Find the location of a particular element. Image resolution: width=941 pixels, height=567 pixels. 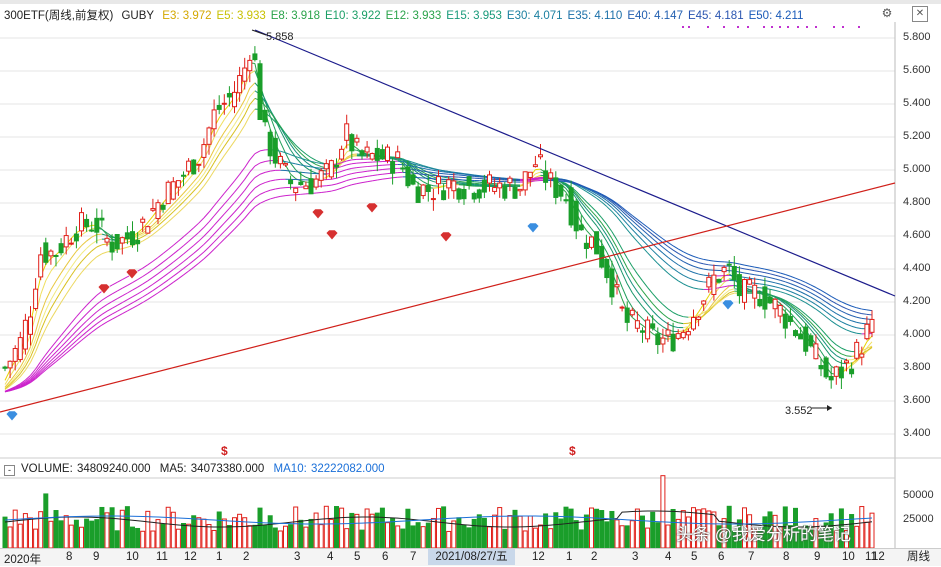

buy-signal-icon is located at coordinates (533, 228).